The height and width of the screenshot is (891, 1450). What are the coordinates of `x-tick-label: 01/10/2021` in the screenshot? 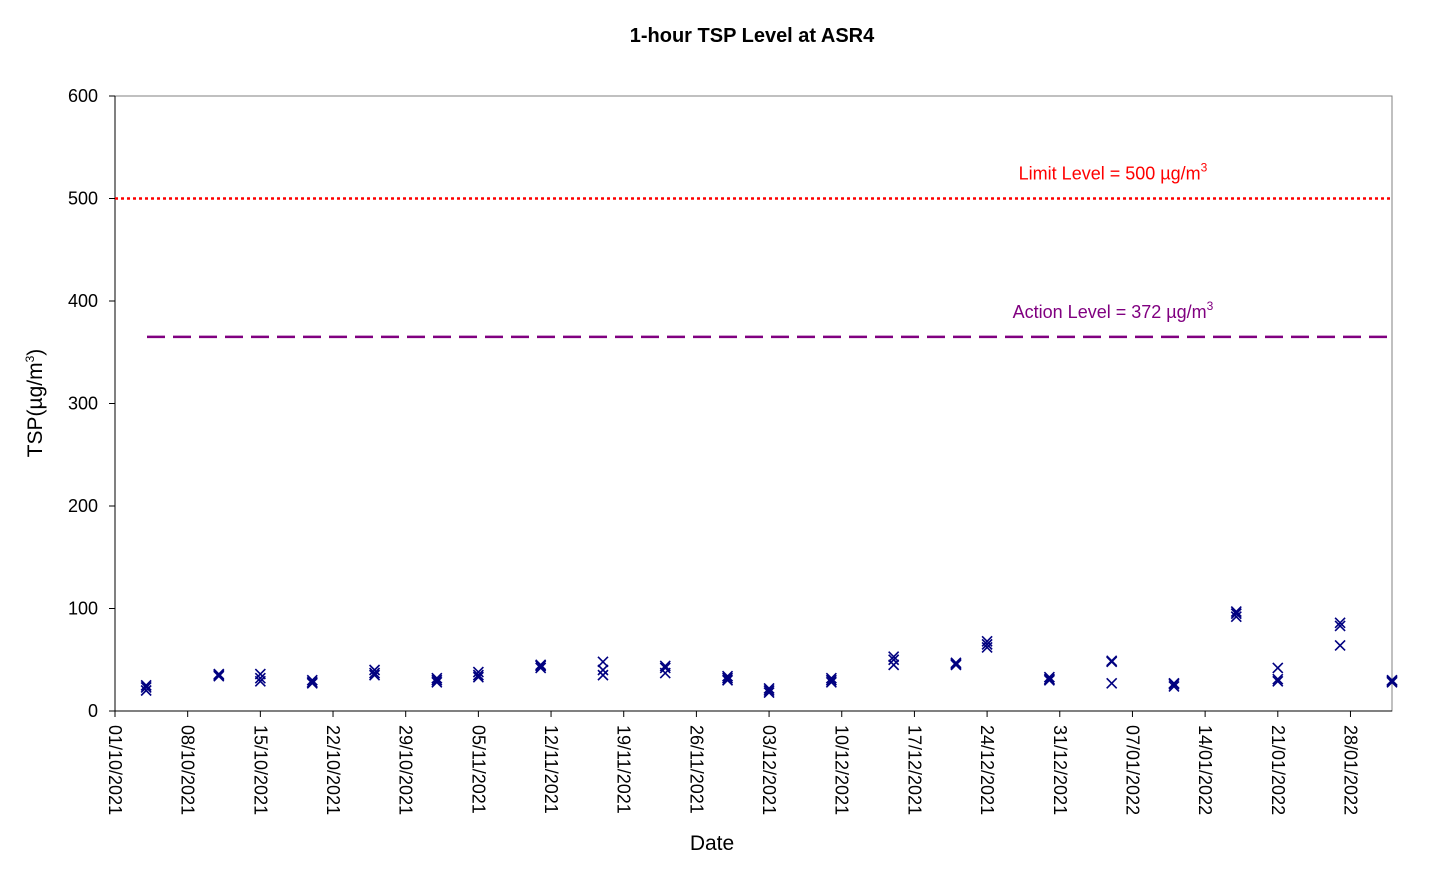 It's located at (115, 770).